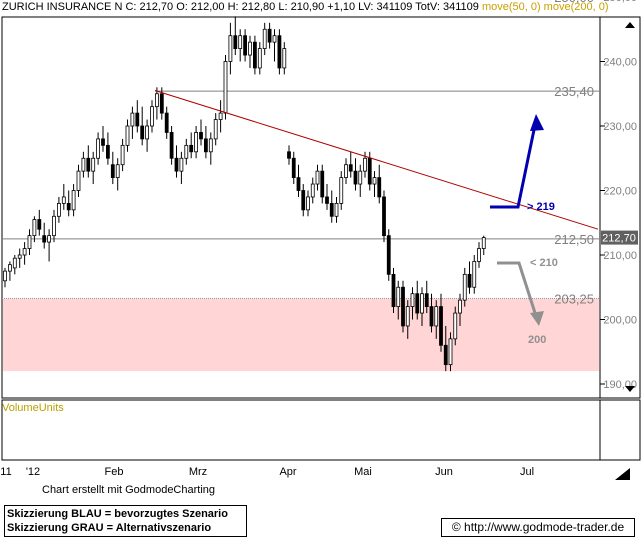 The height and width of the screenshot is (550, 642). I want to click on last-price-label: 212,70, so click(619, 239).